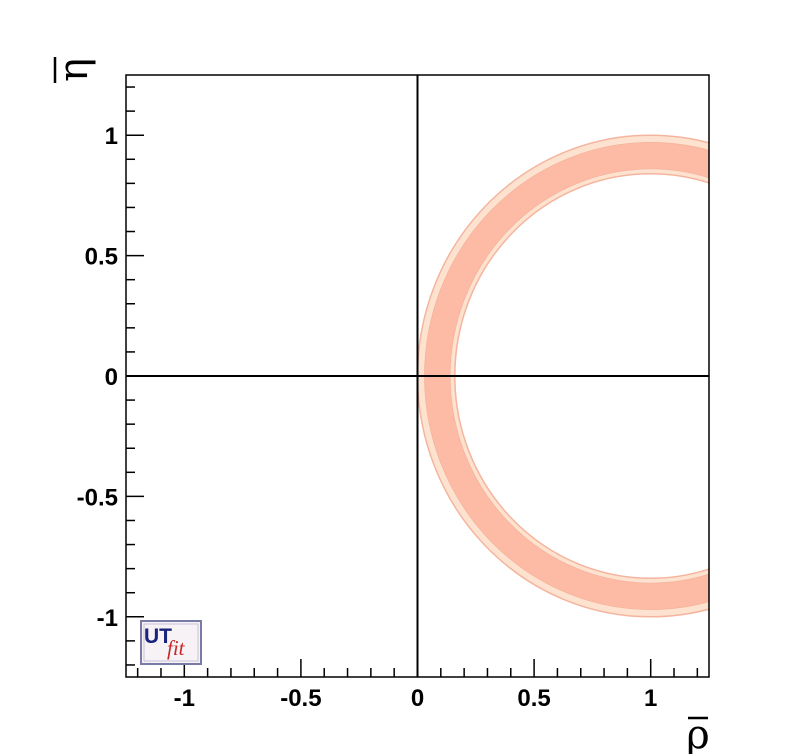  Describe the element at coordinates (417, 698) in the screenshot. I see `x-tick-label: 0` at that location.